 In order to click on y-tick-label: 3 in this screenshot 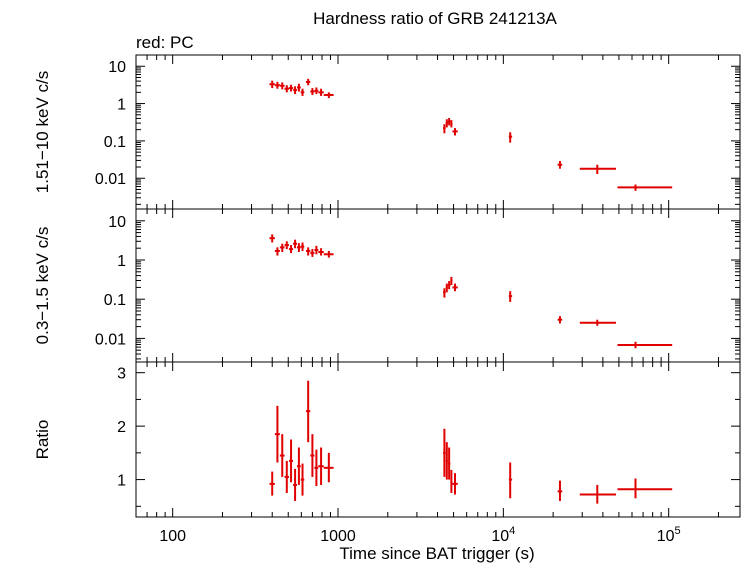, I will do `click(121, 374)`.